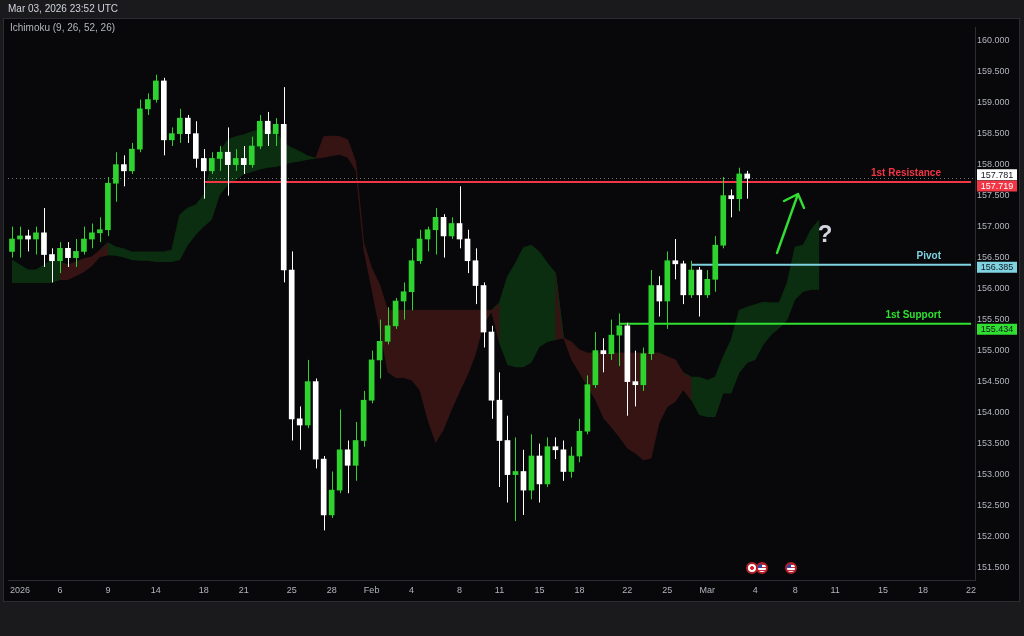 This screenshot has height=636, width=1024. I want to click on annotation: ?, so click(825, 233).